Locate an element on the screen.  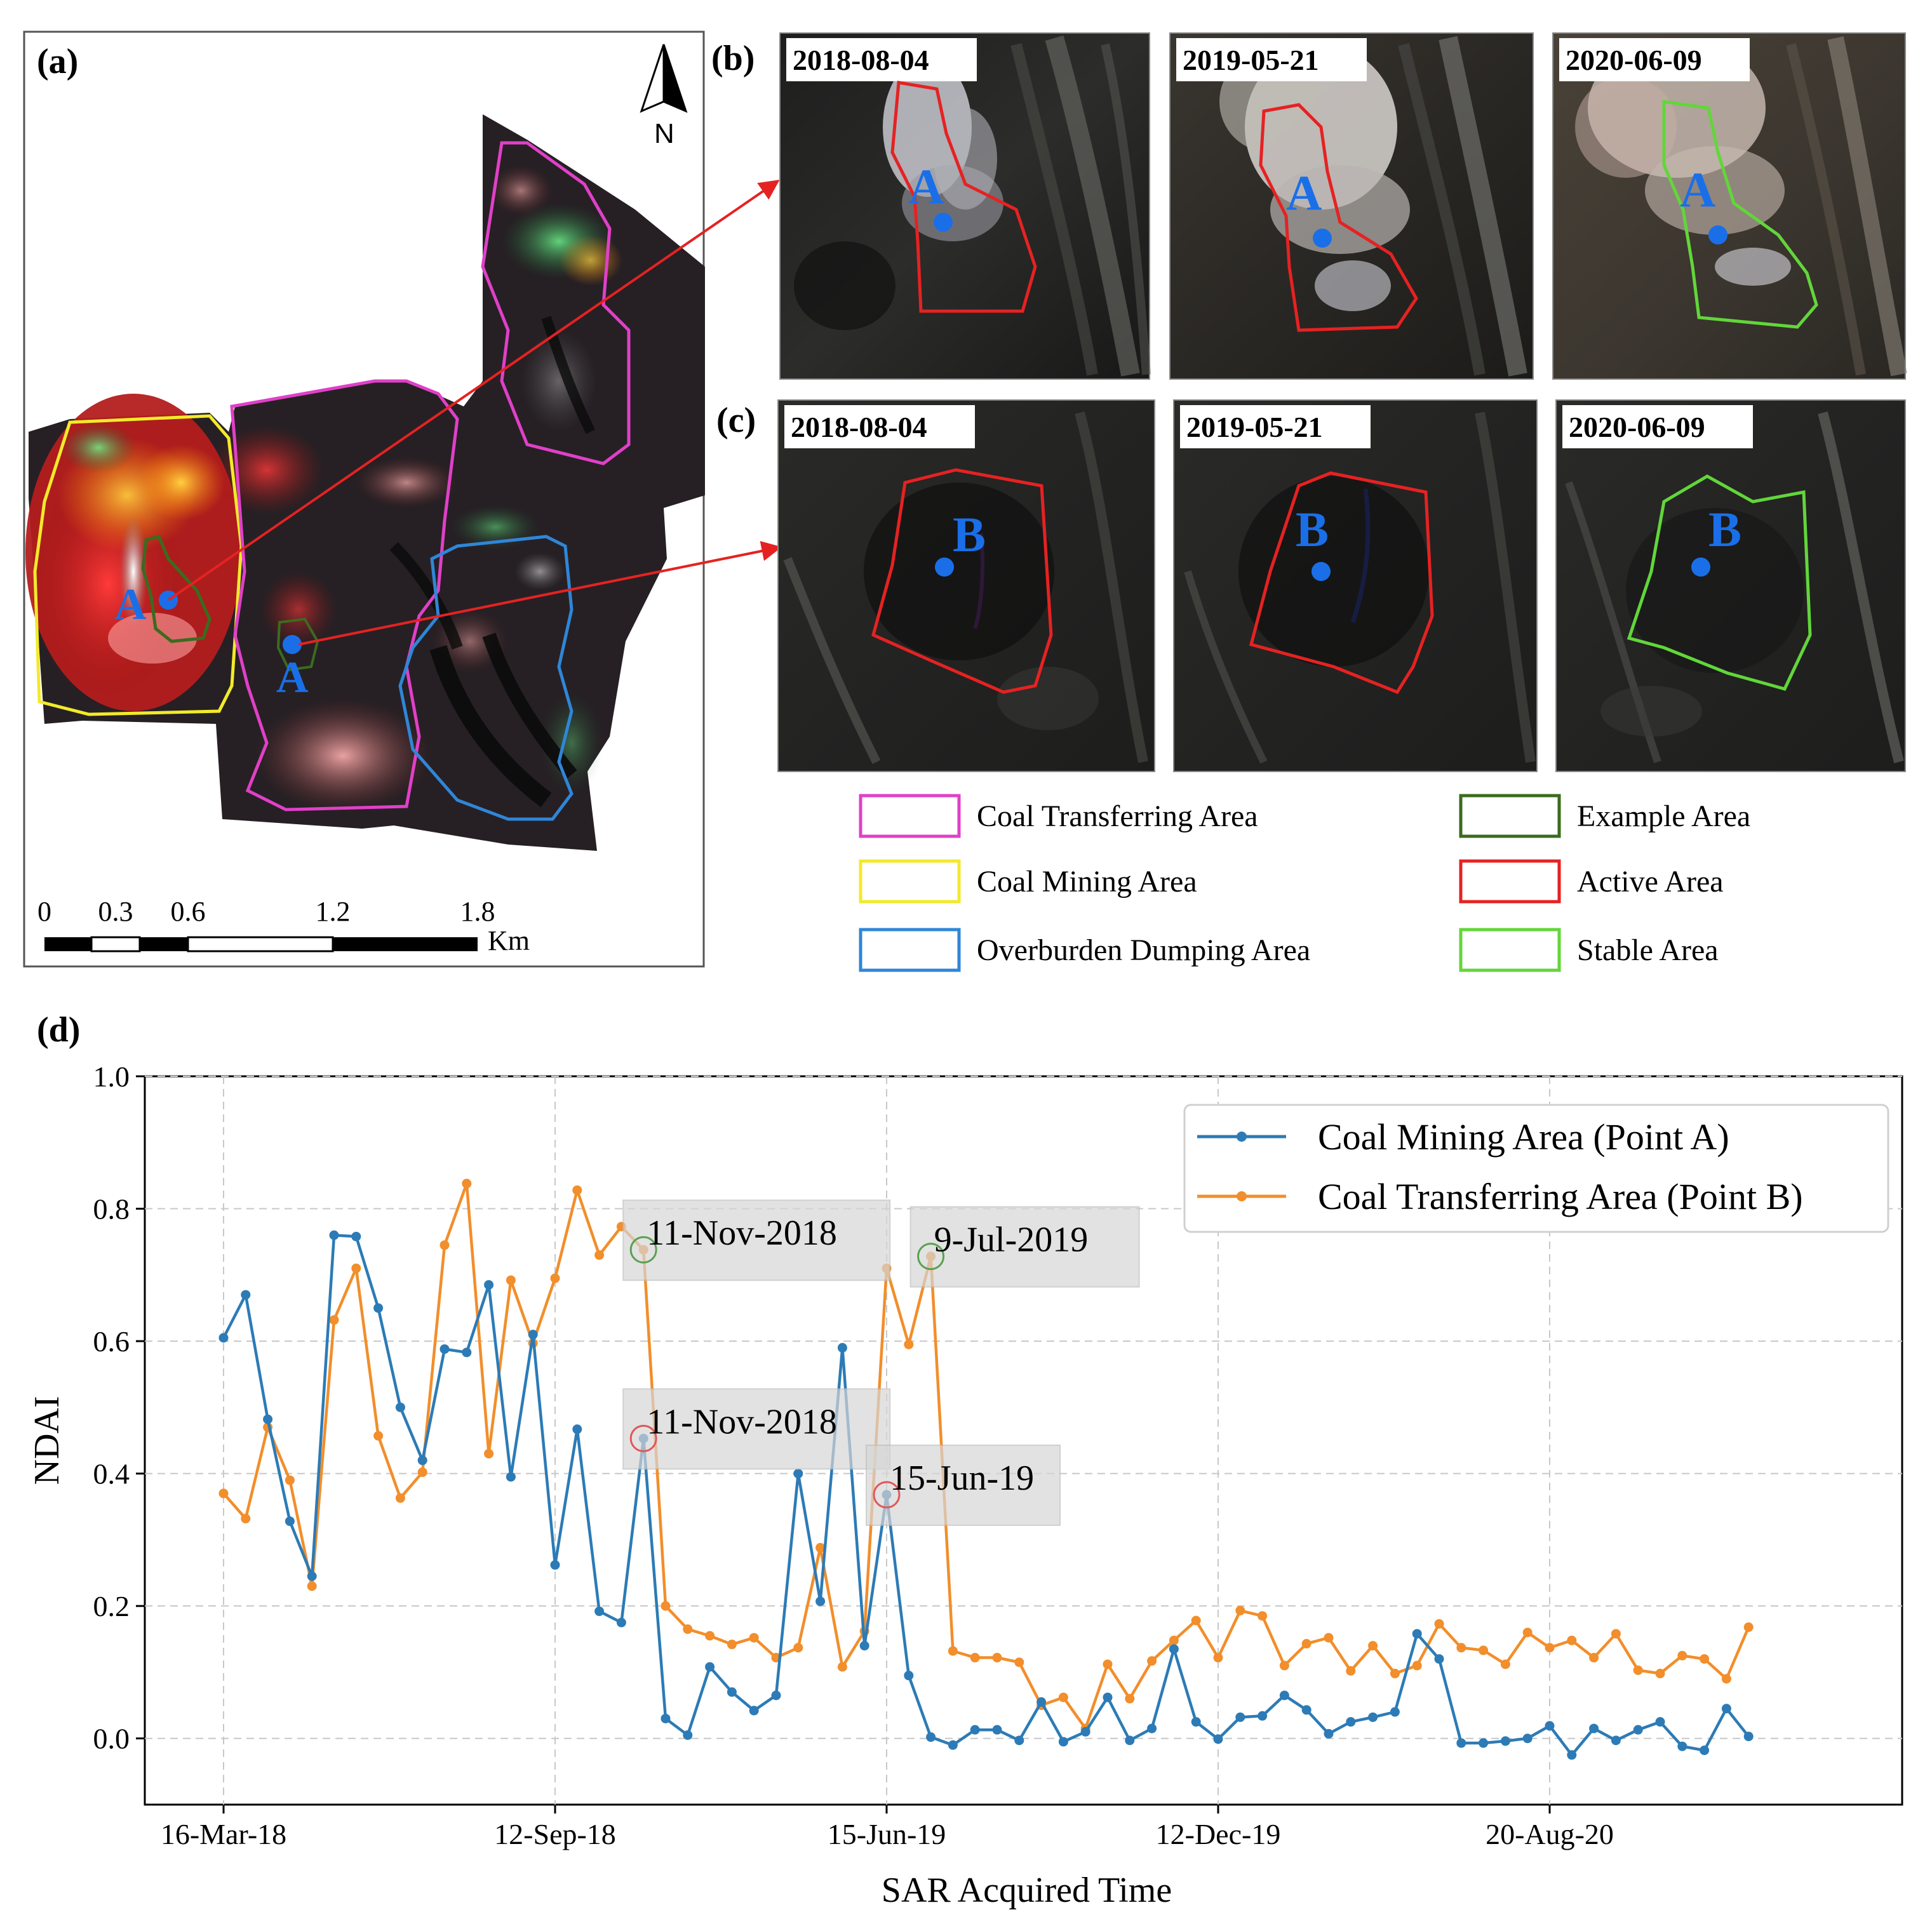
annotation: 15-Jun-19 is located at coordinates (963, 1486).